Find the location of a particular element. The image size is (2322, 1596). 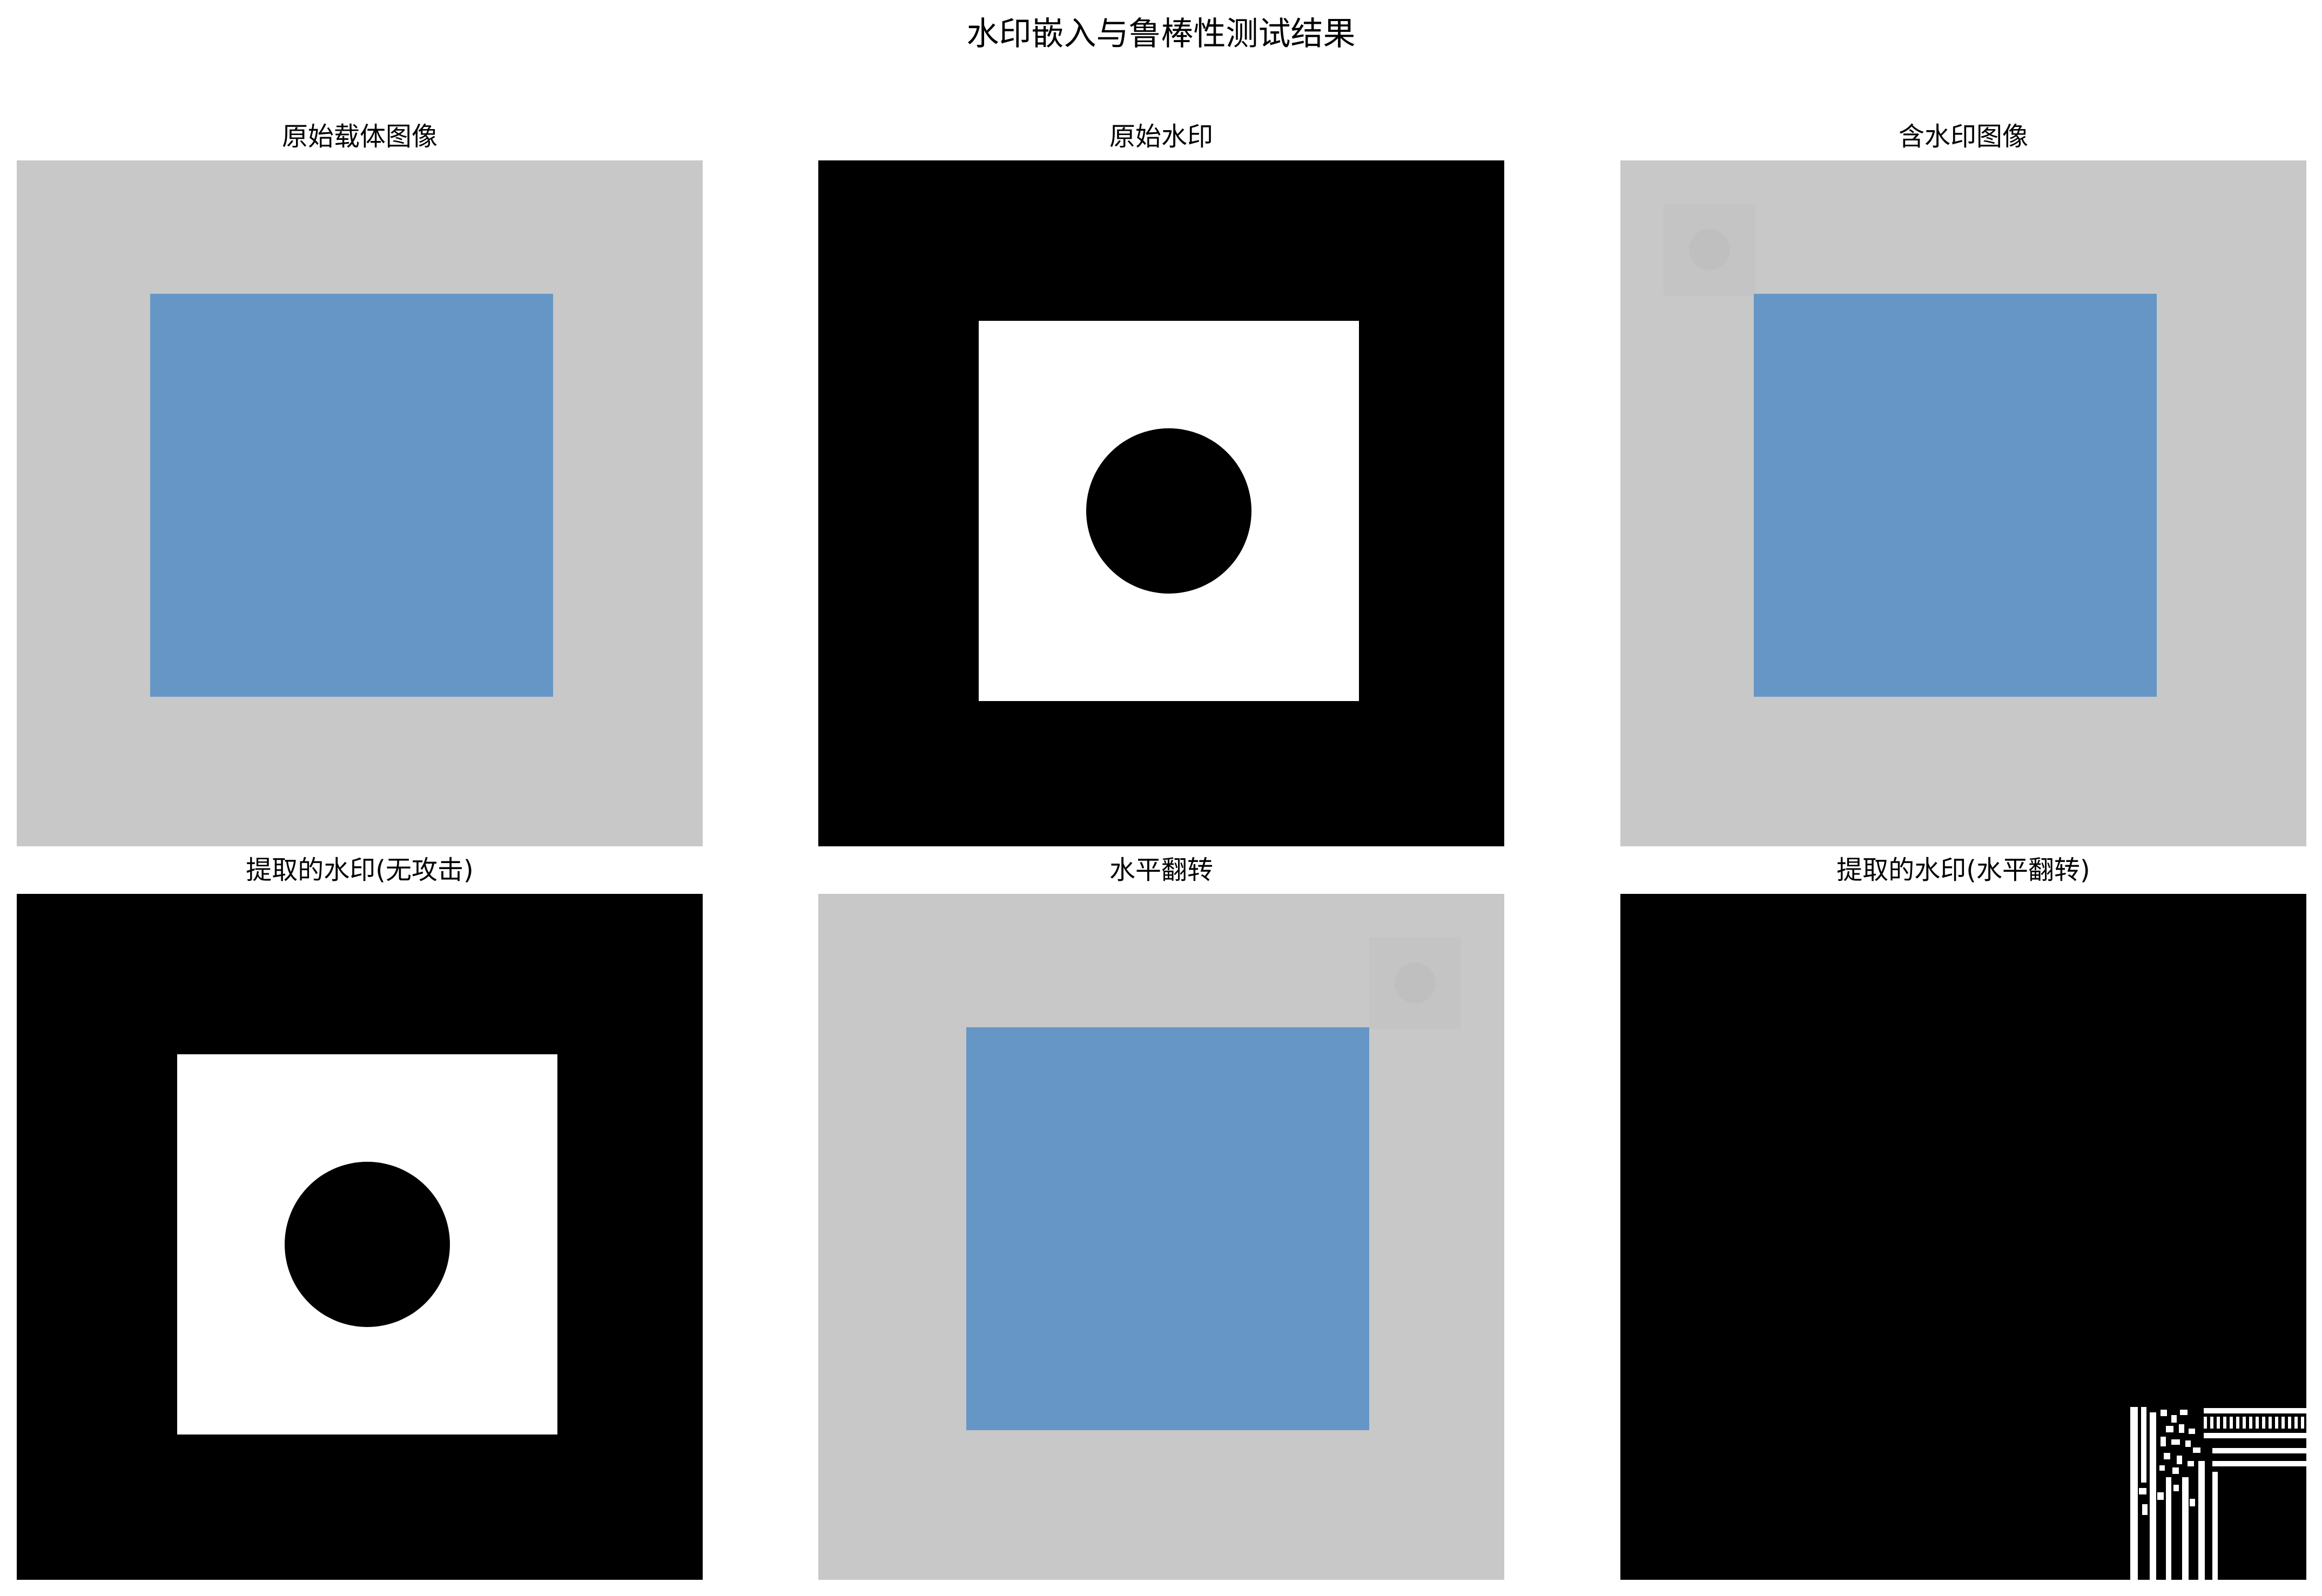

horizontal-flip-image is located at coordinates (1161, 1237).